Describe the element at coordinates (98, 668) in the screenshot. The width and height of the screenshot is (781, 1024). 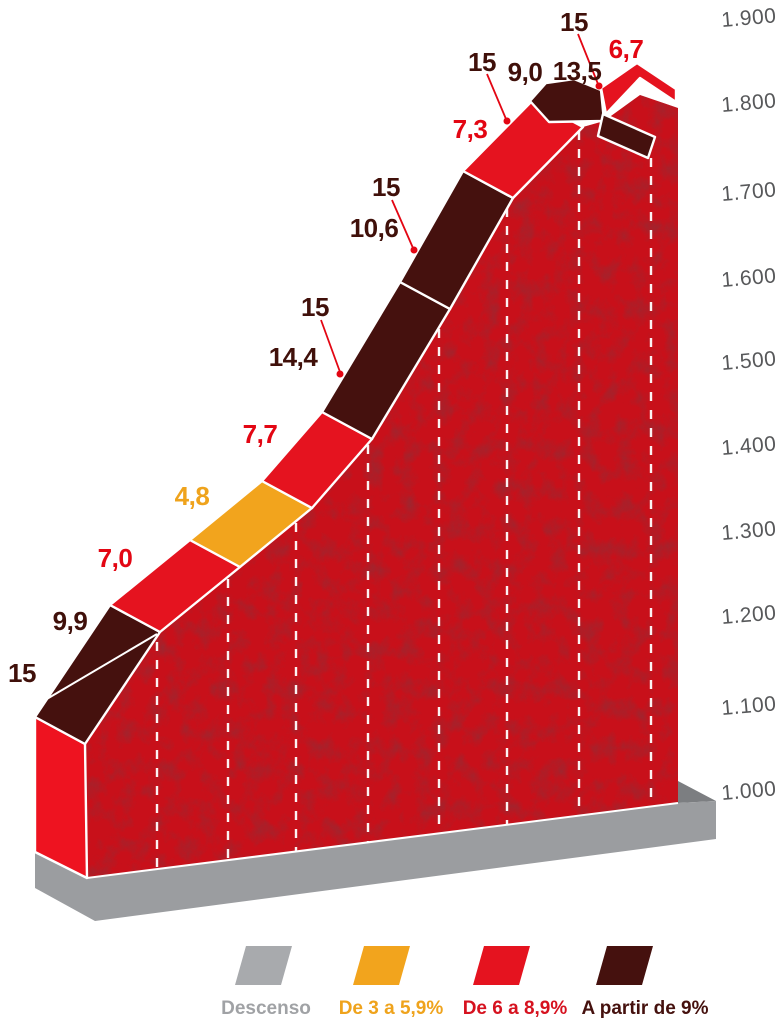
I see `band-edge-strip-line` at that location.